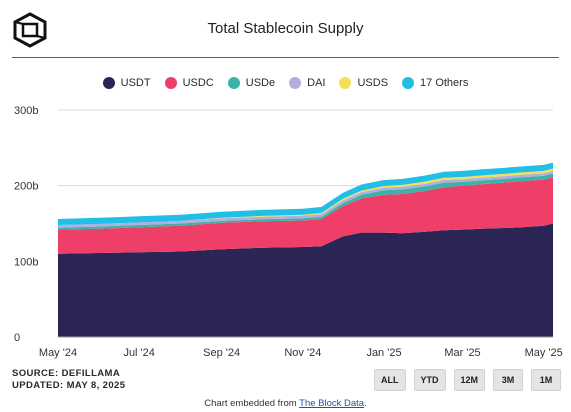  I want to click on embed-credit: Chart embedded from The Block Data., so click(285, 403).